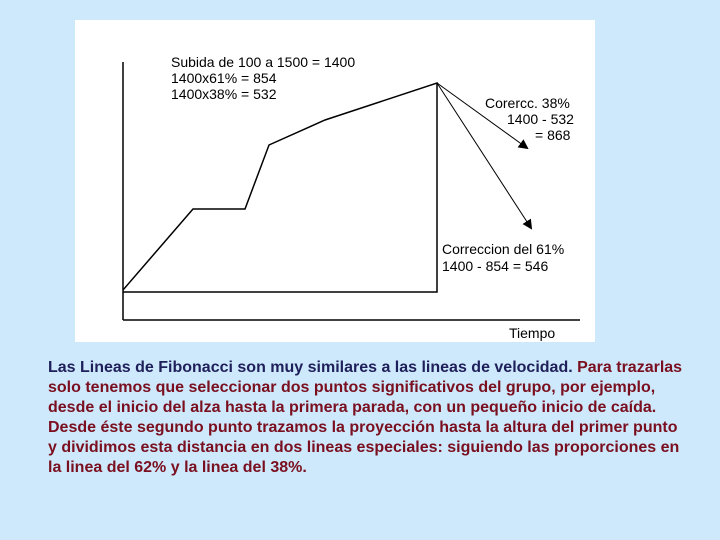  What do you see at coordinates (224, 94) in the screenshot?
I see `rise-annotation-line-3: 1400x38% = 532` at bounding box center [224, 94].